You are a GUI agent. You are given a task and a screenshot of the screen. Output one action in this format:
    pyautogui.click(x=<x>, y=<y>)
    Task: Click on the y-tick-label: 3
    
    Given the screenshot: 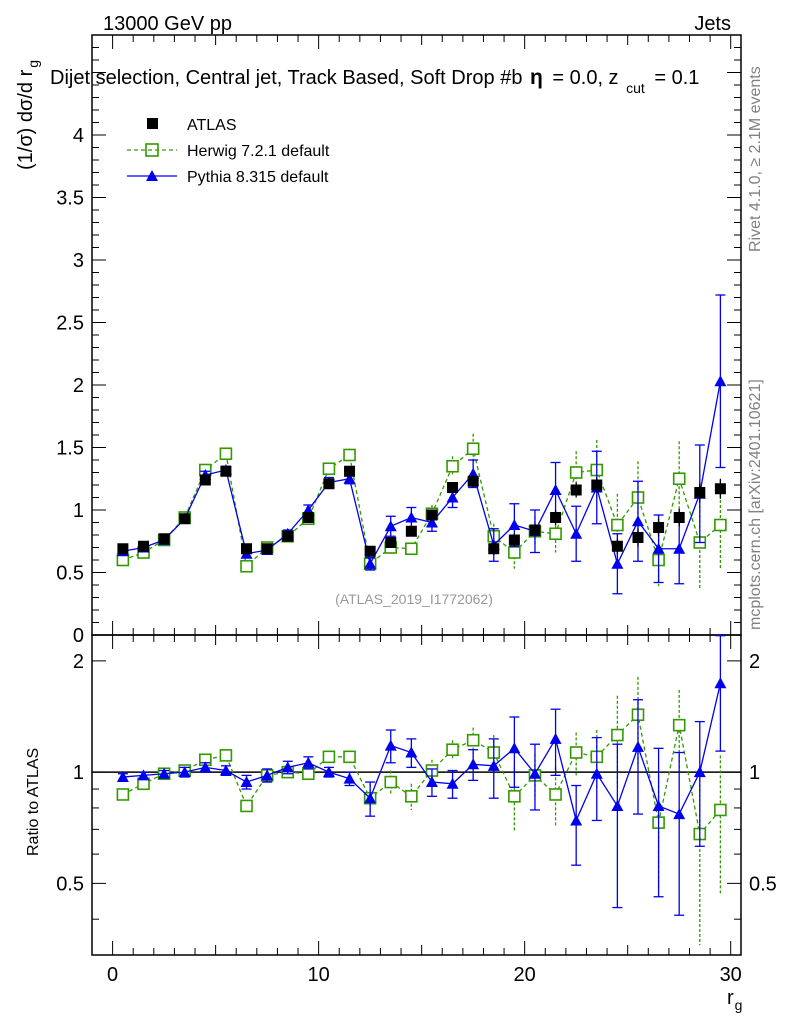 What is the action you would take?
    pyautogui.click(x=78, y=261)
    